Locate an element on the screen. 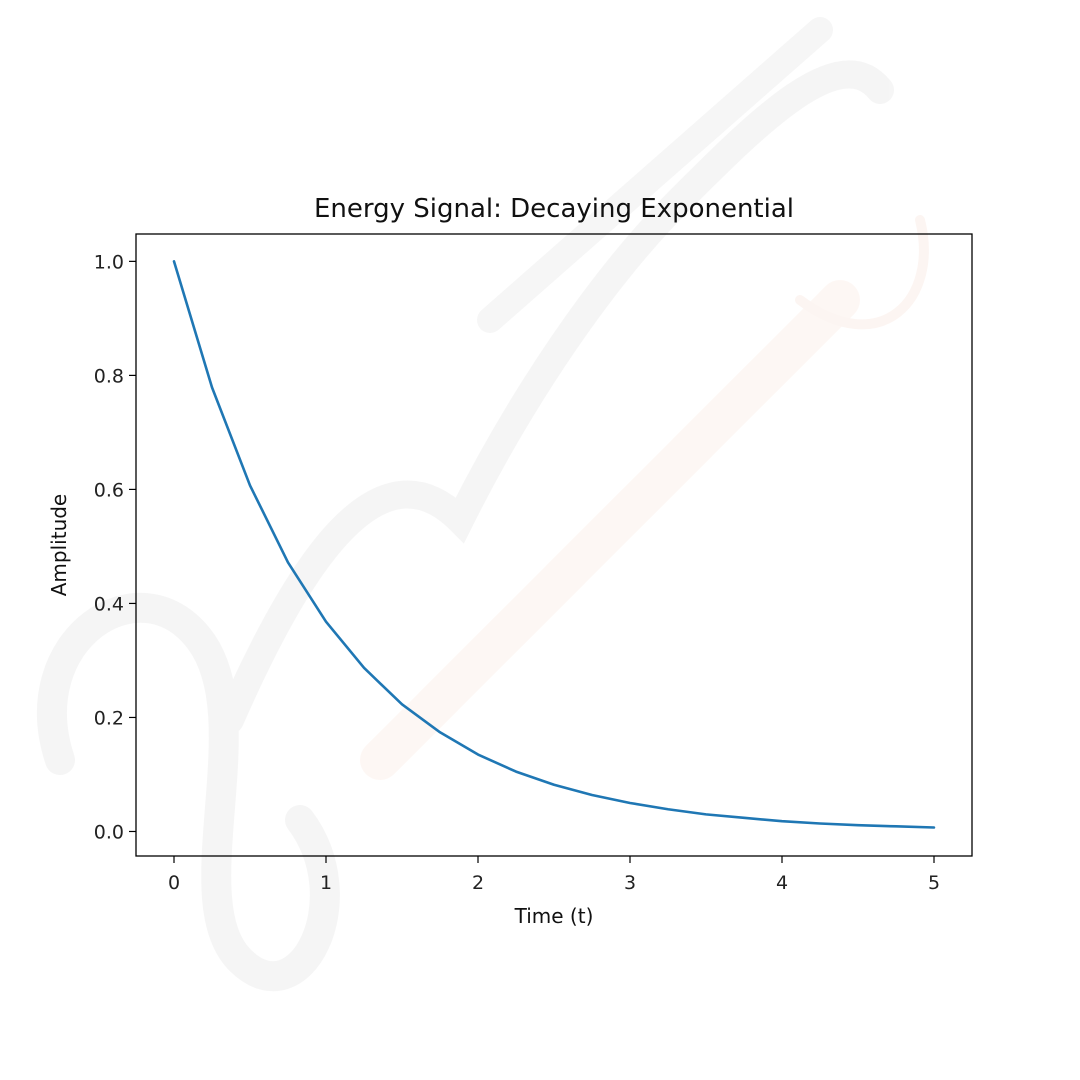 Image resolution: width=1080 pixels, height=1080 pixels. y-axis-title: Amplitude is located at coordinates (59, 545).